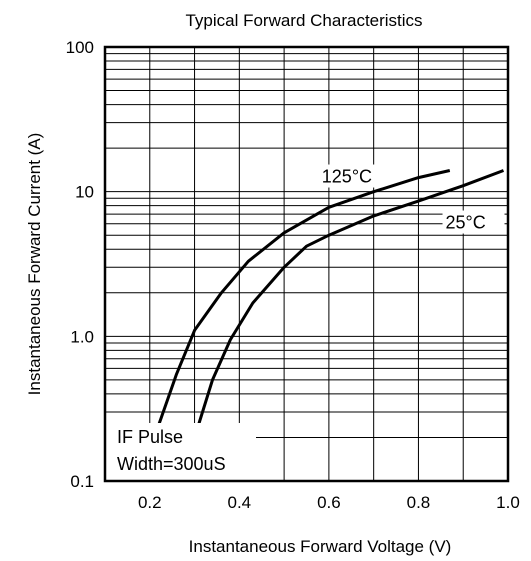  I want to click on annotation-width: Width=300uS, so click(171, 464).